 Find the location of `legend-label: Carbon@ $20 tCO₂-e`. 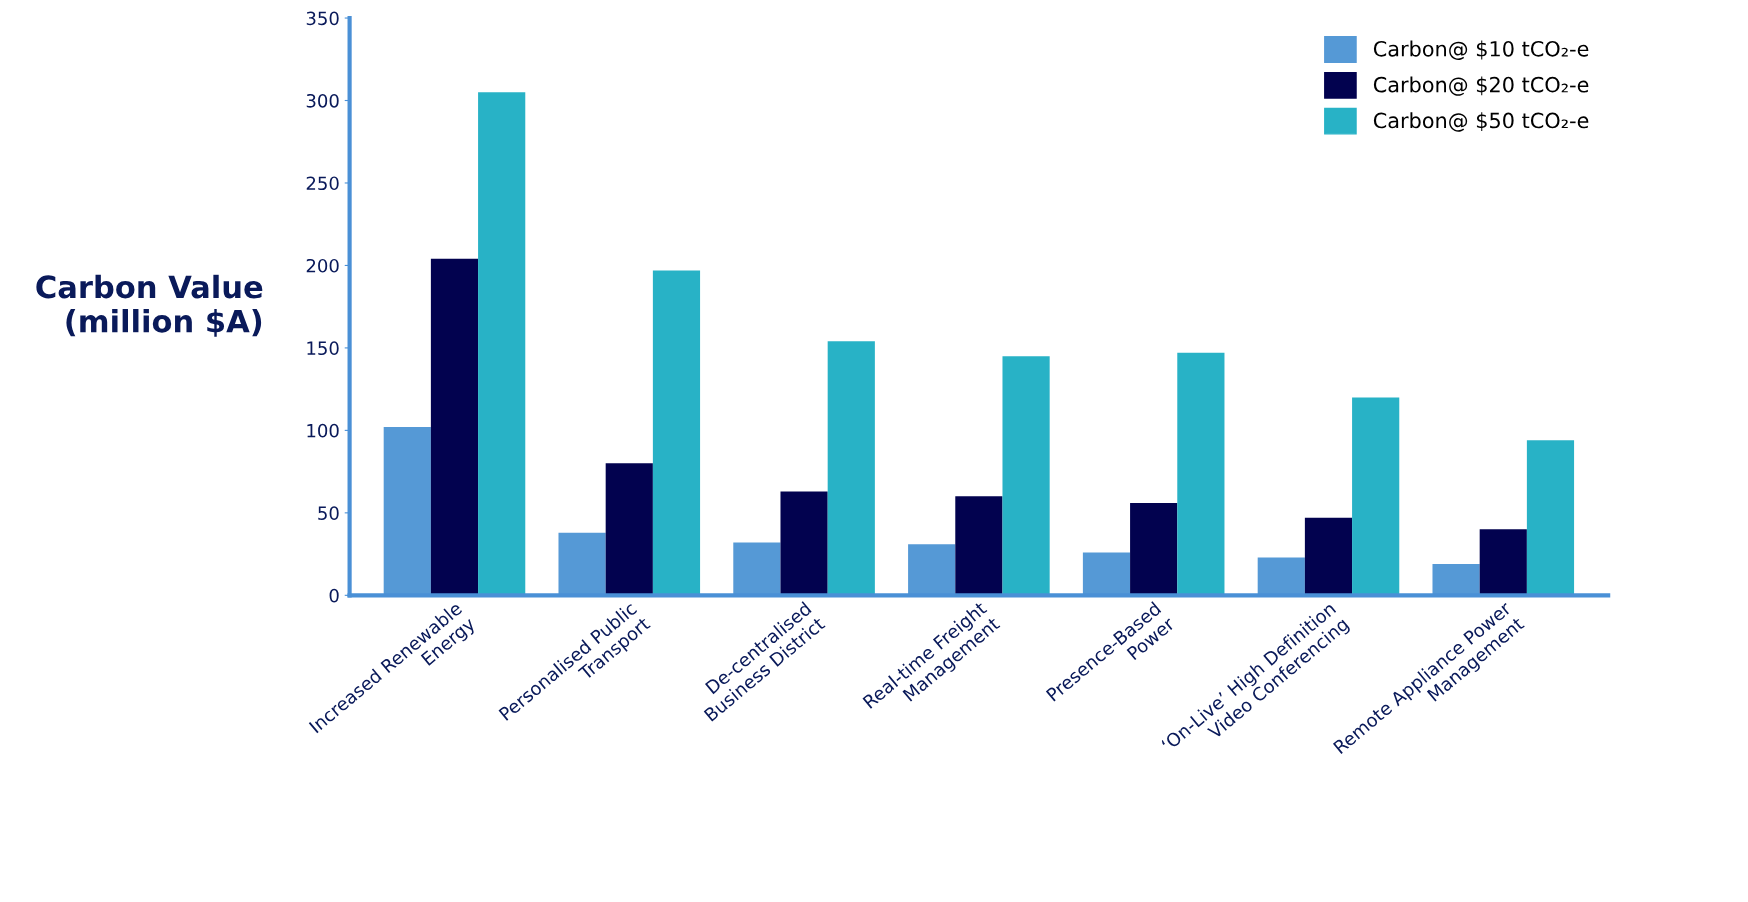

legend-label: Carbon@ $20 tCO₂-e is located at coordinates (1481, 86).